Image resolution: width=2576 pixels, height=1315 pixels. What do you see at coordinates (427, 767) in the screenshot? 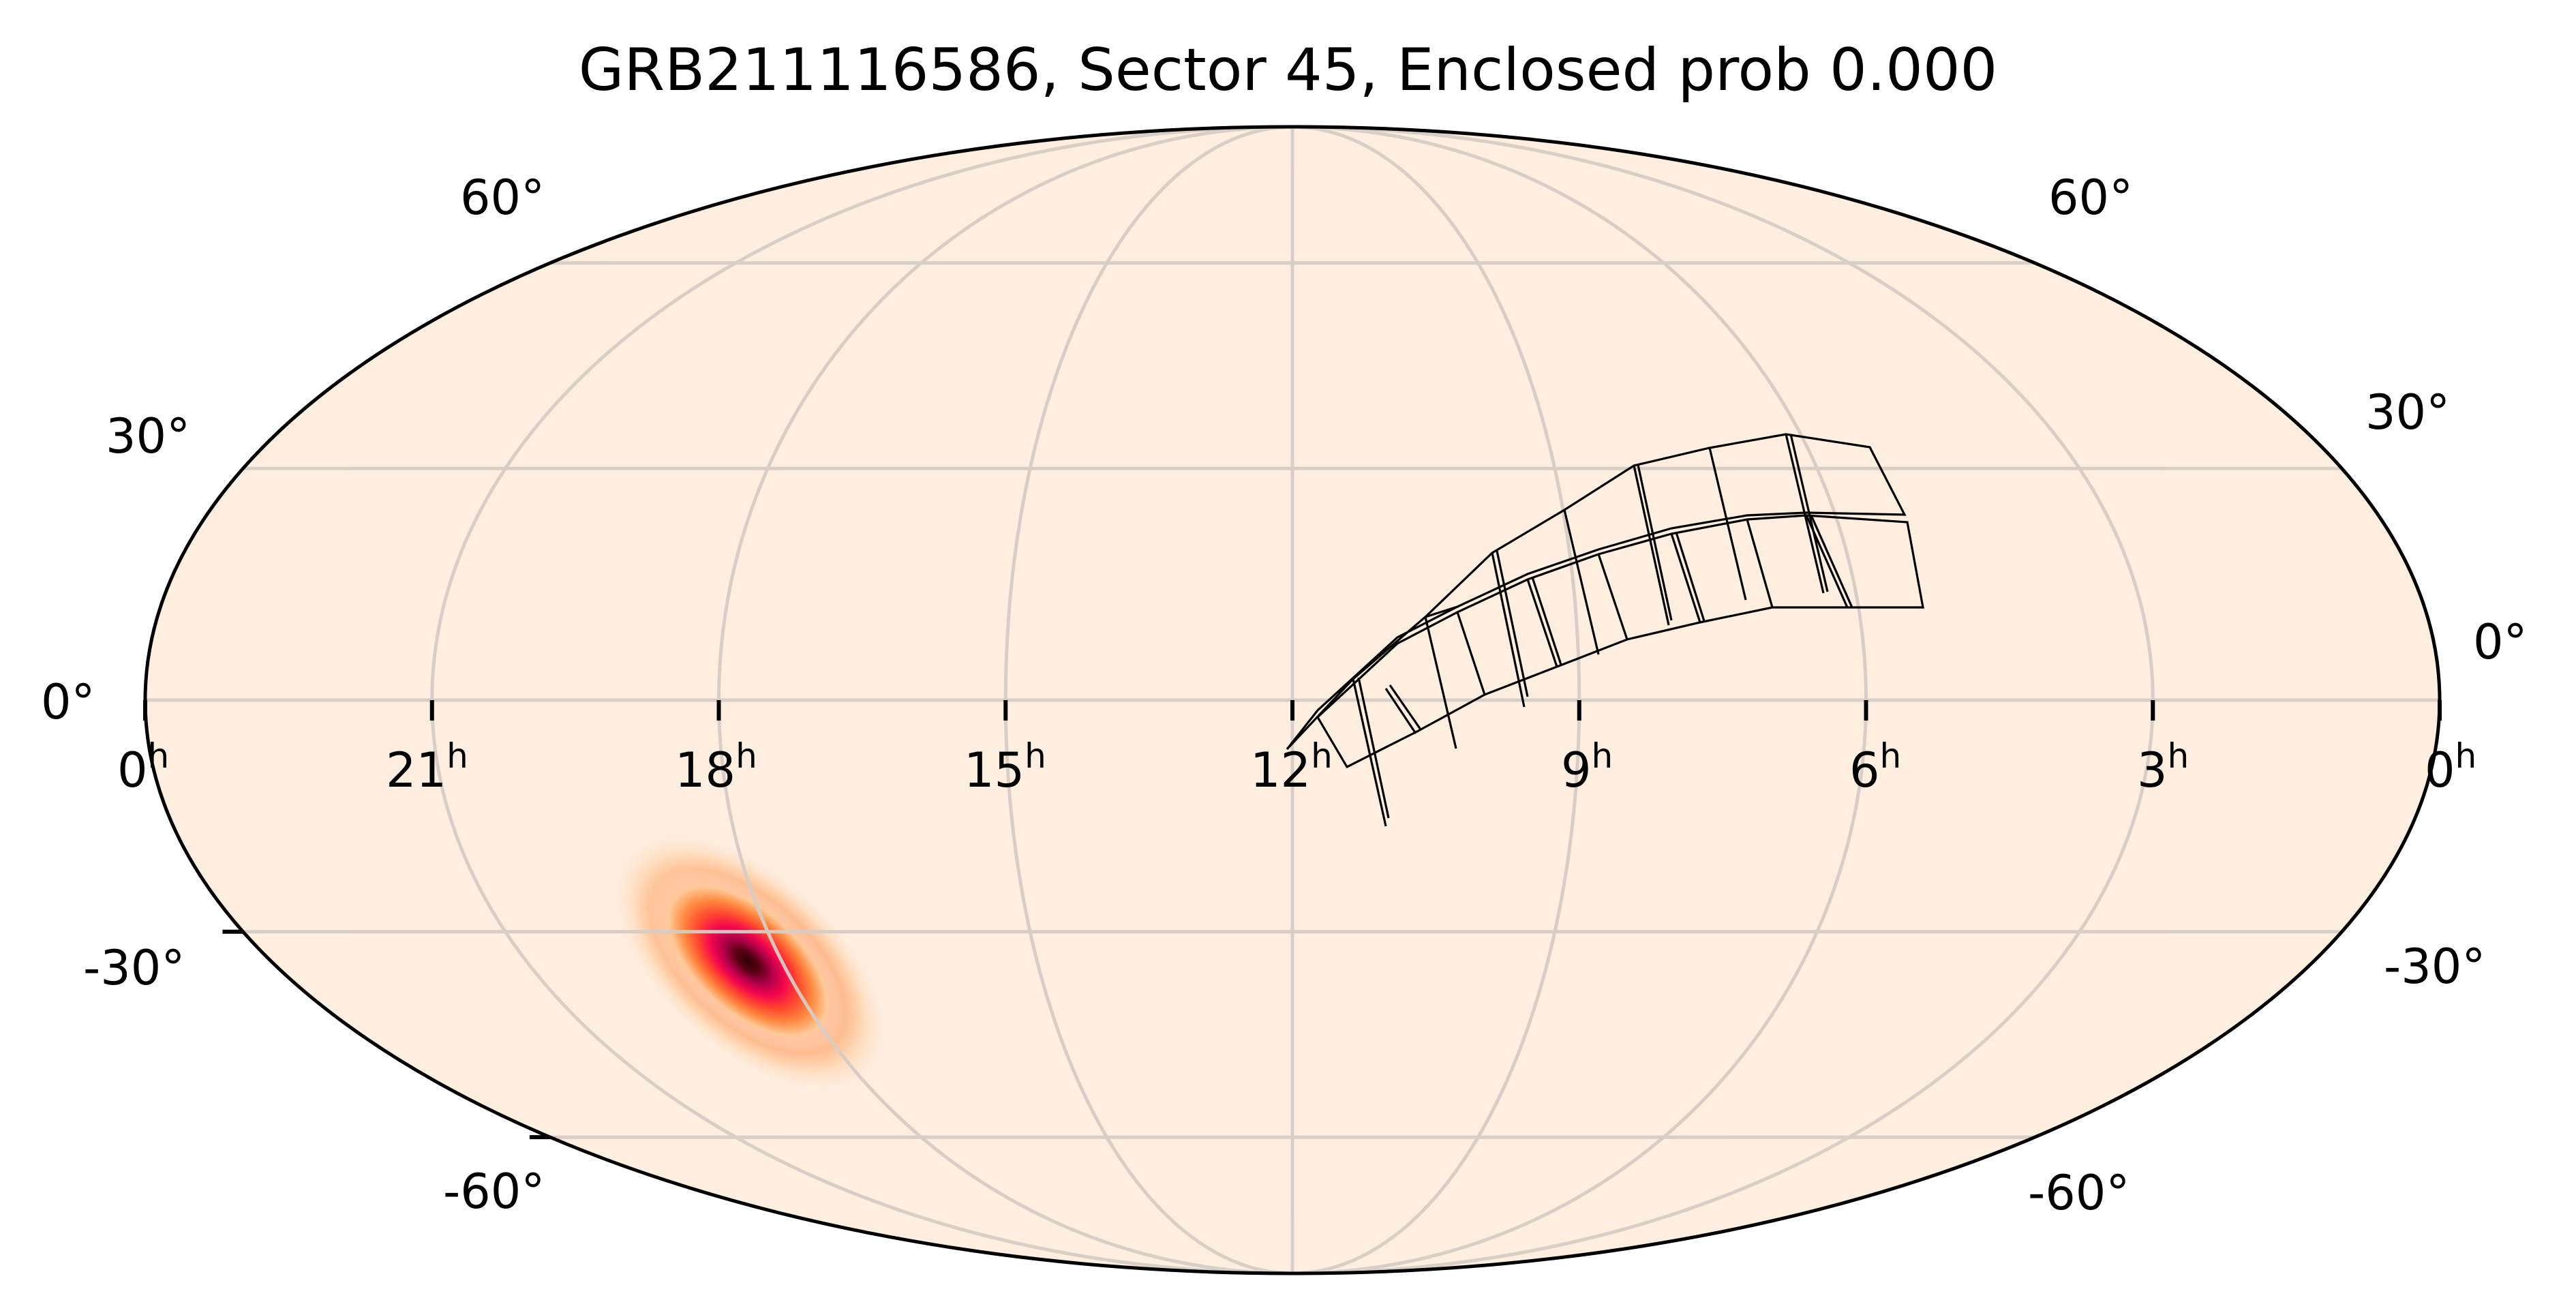
I see `ra-label-21h: 21h` at bounding box center [427, 767].